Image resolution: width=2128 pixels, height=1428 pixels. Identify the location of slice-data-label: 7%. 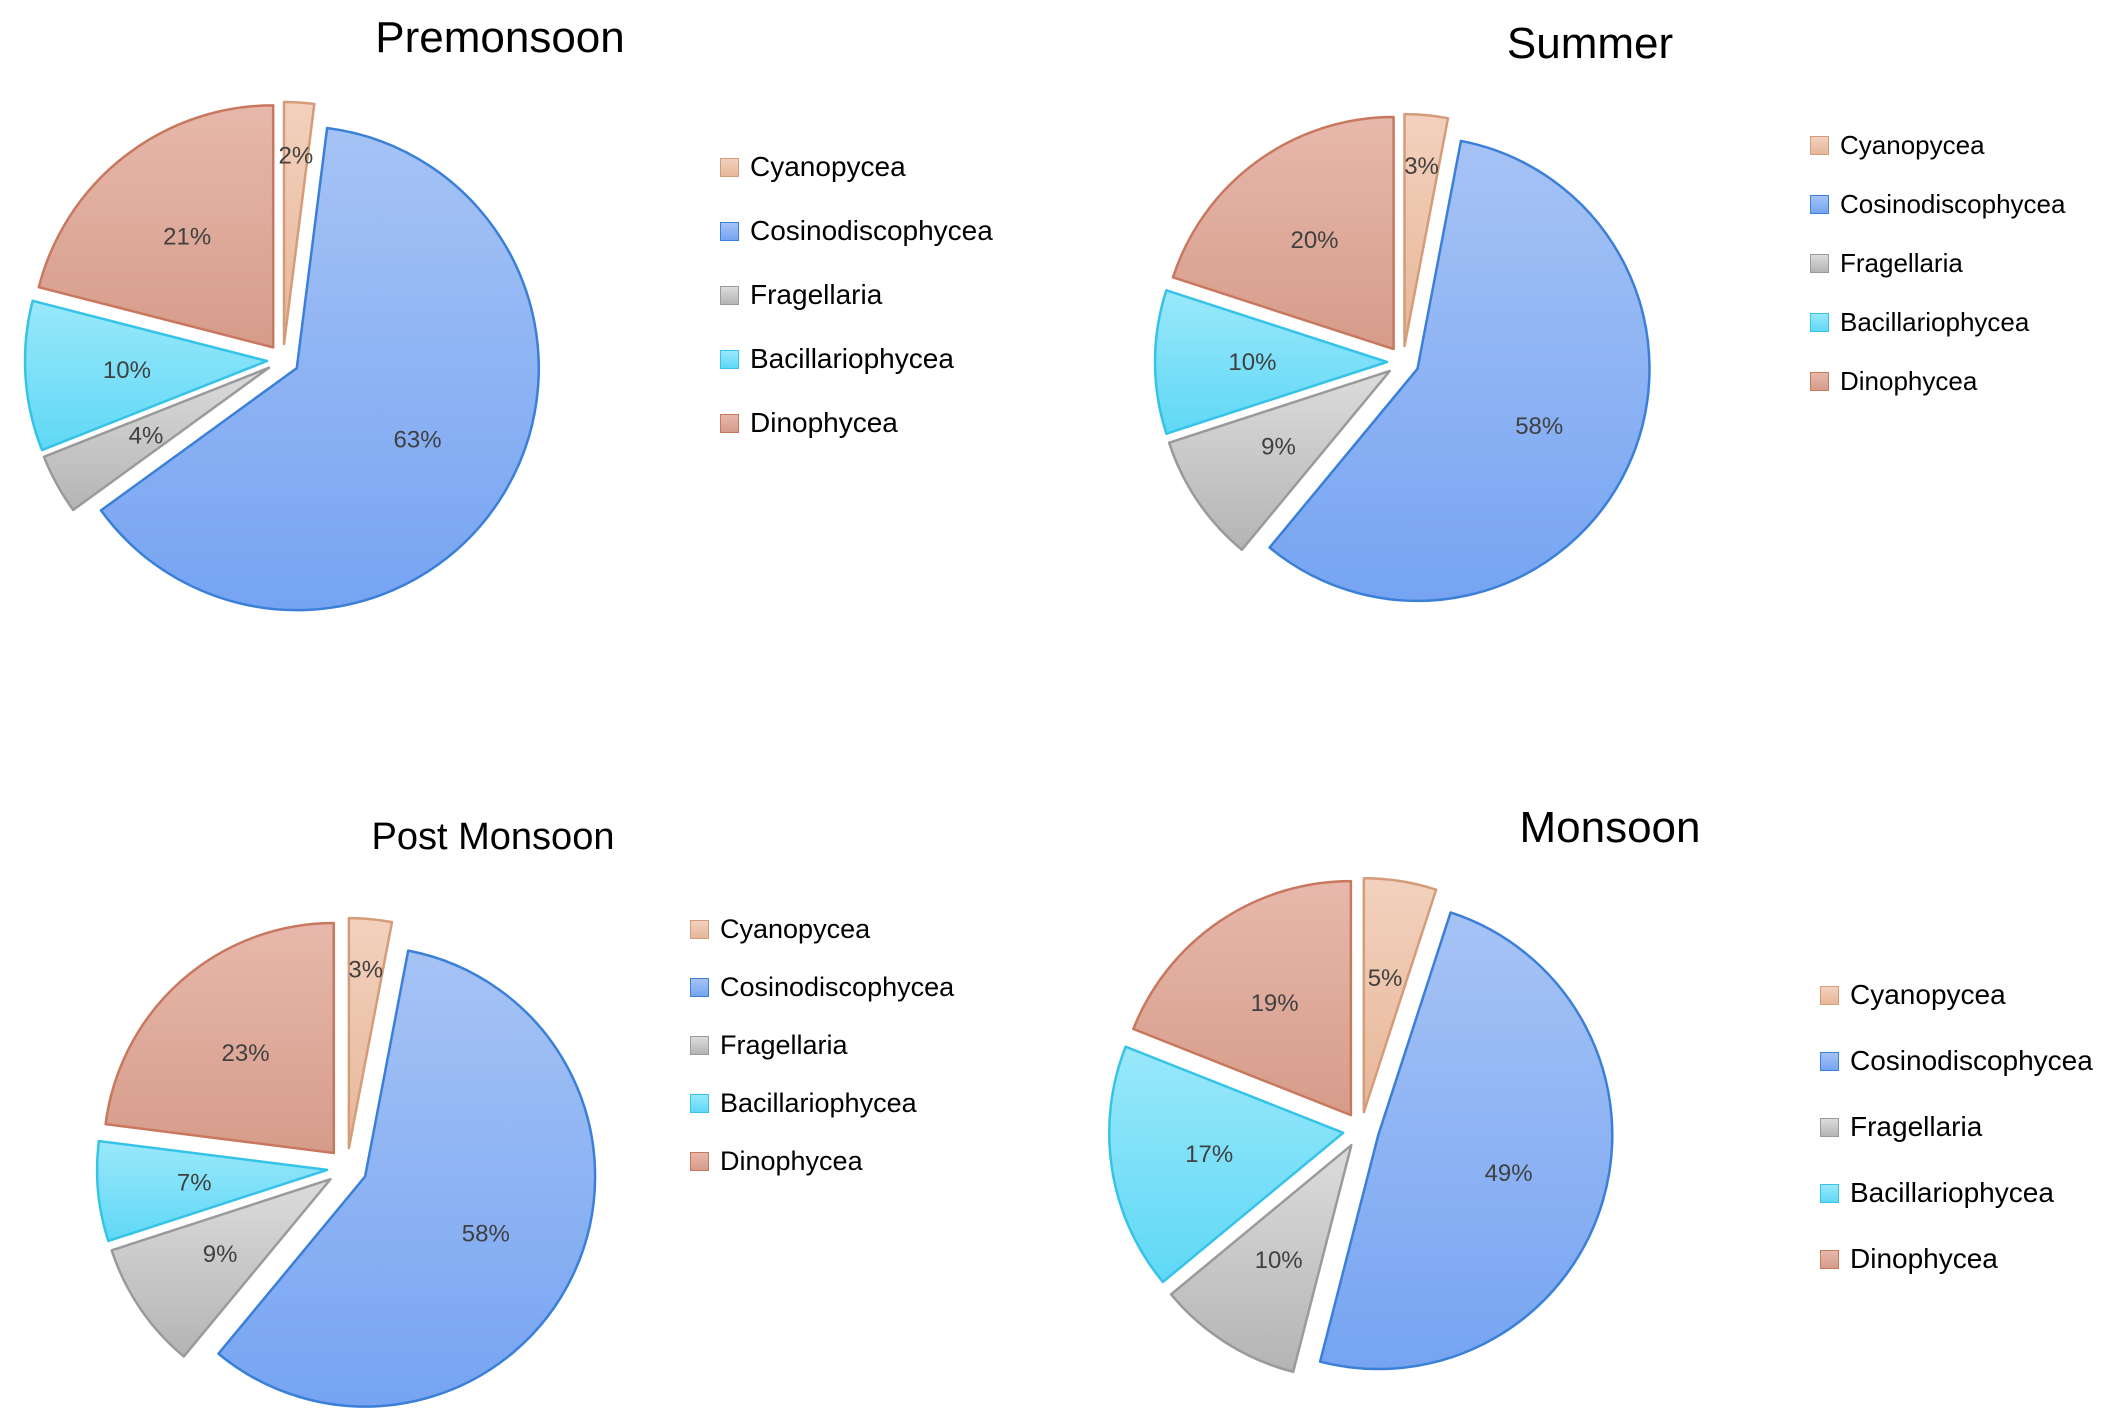
(194, 1182).